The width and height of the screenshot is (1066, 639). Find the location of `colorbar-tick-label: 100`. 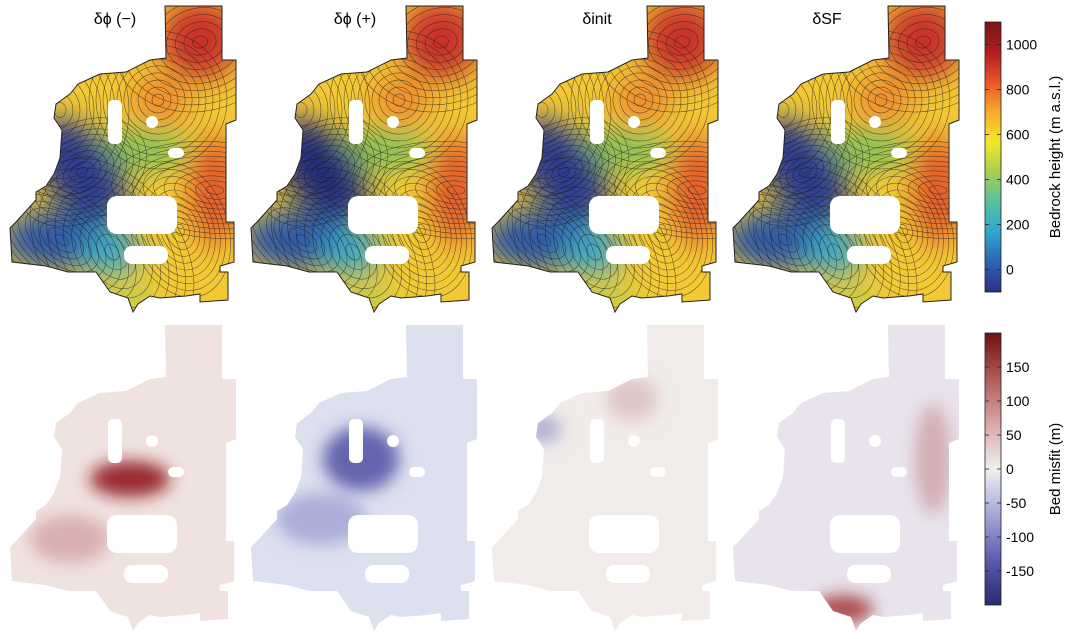

colorbar-tick-label: 100 is located at coordinates (1018, 401).